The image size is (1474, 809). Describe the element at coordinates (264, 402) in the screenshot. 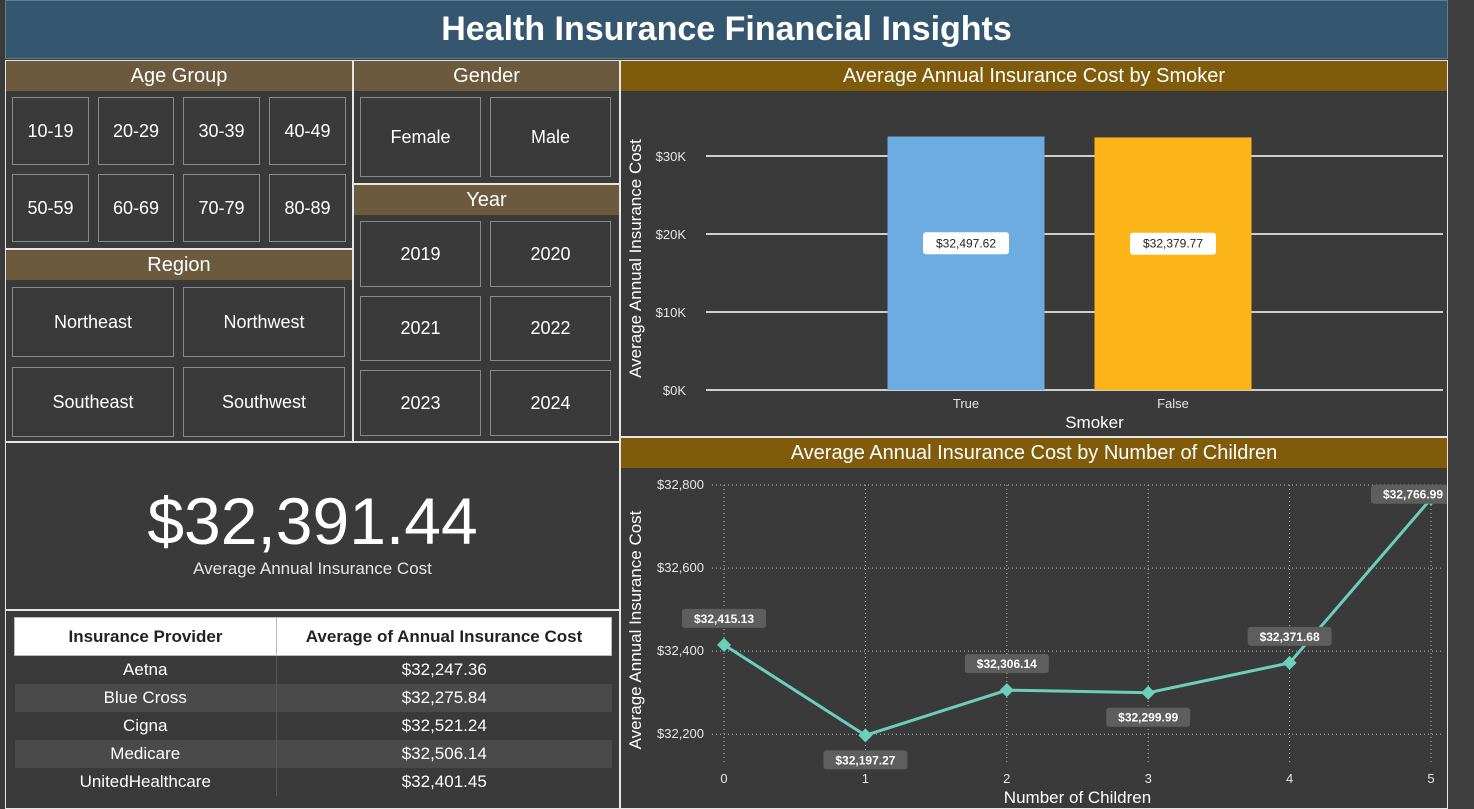

I see `region-btn-southwest: Southwest` at that location.